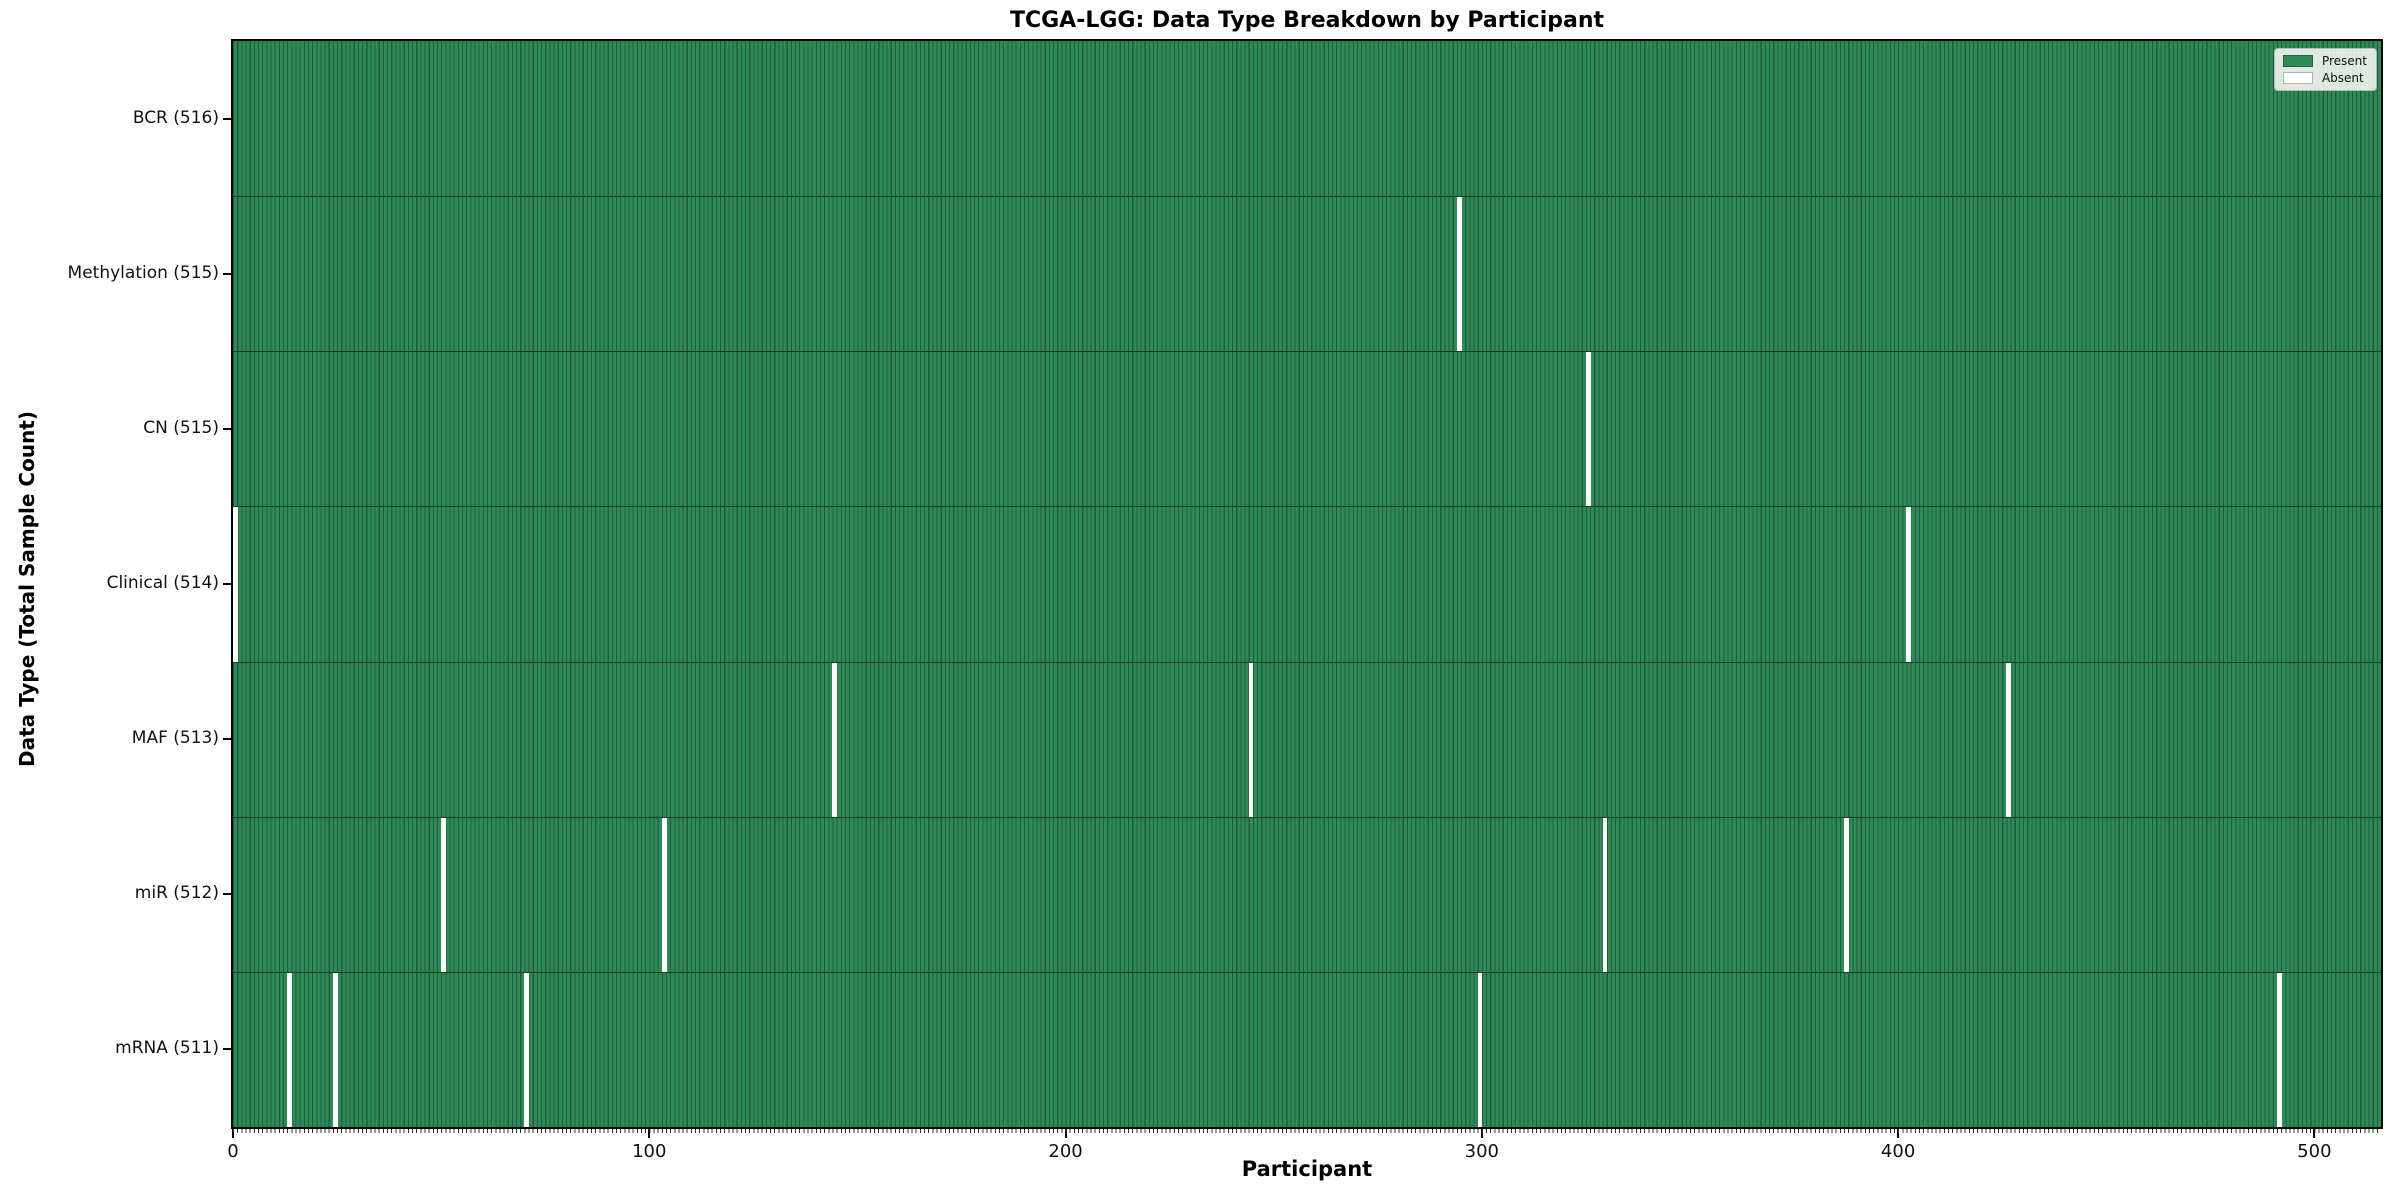 The image size is (2400, 1200). I want to click on legend-entry-present: Present, so click(2324, 61).